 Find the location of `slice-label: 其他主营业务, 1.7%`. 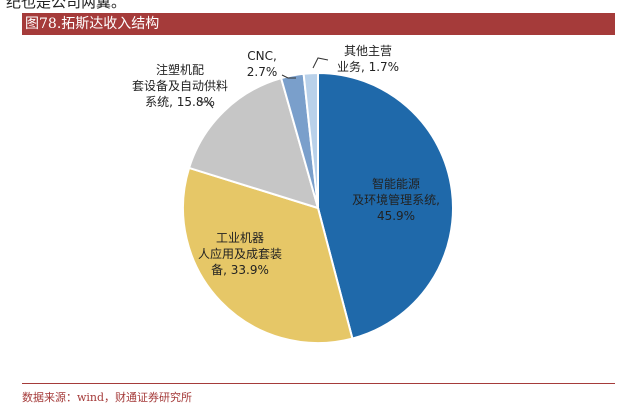

slice-label: 其他主营业务, 1.7% is located at coordinates (368, 59).